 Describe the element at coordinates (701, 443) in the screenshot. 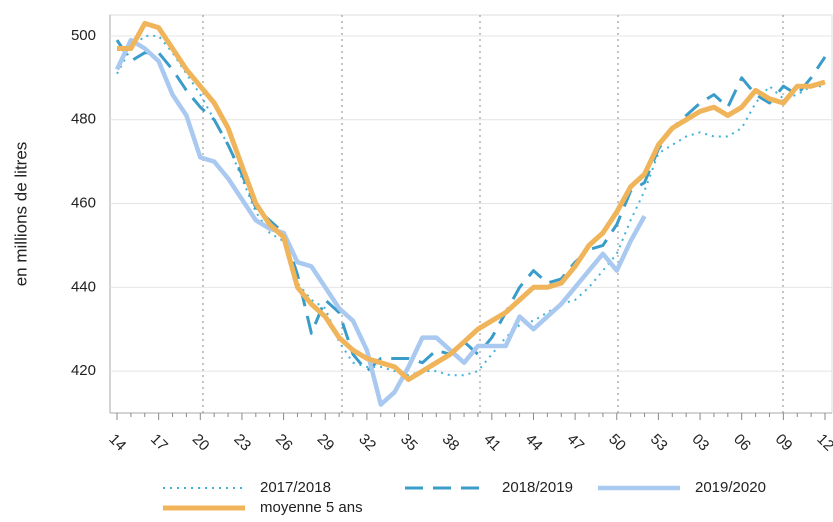

I see `x-tick-label: 03` at that location.